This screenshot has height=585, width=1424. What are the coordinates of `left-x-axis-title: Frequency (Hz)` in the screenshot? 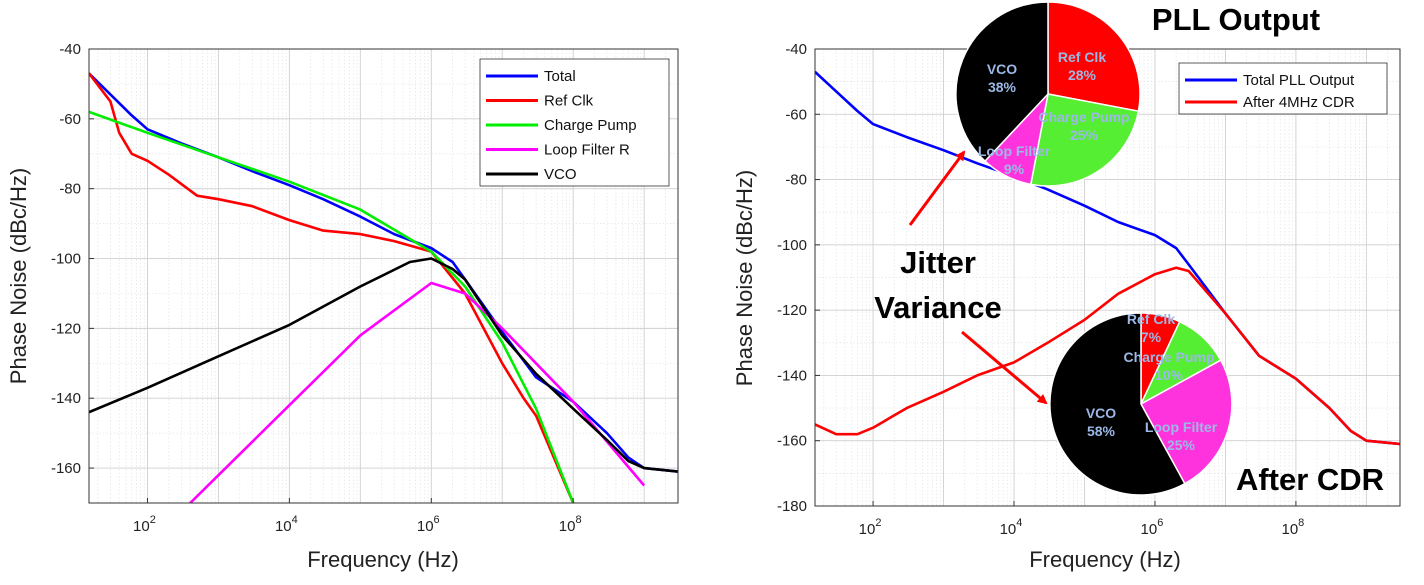 It's located at (383, 559).